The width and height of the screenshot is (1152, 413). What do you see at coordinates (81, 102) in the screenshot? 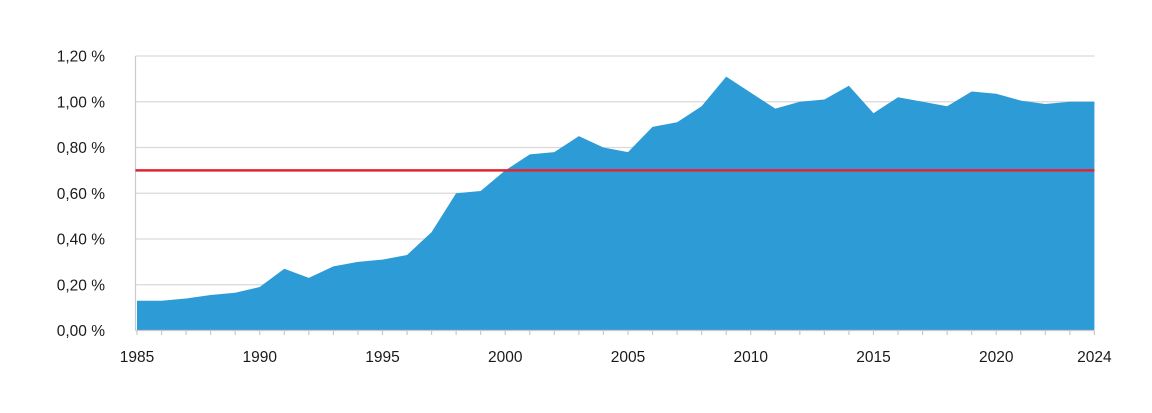
I see `y-axis-label: 1,00 %` at bounding box center [81, 102].